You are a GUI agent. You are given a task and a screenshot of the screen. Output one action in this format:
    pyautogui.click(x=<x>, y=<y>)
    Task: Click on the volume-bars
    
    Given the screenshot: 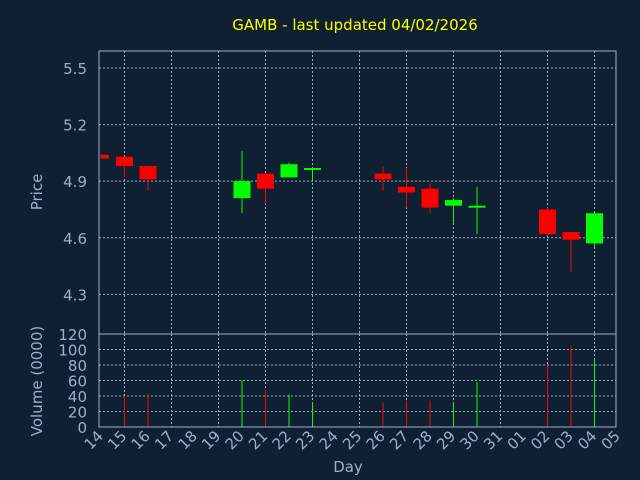 What is the action you would take?
    pyautogui.click(x=359, y=386)
    